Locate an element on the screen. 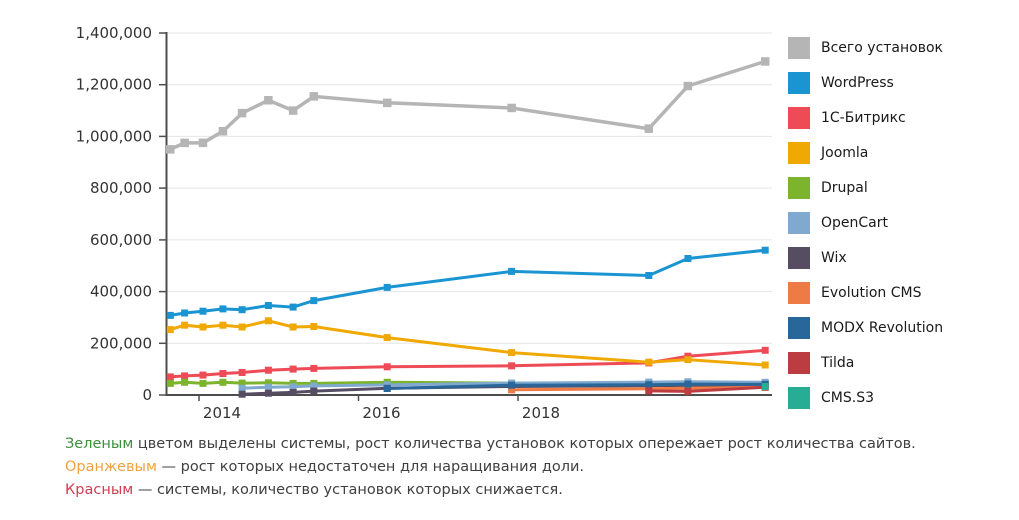 Image resolution: width=1019 pixels, height=520 pixels. legend-item-opencart: OpenCart is located at coordinates (865, 223).